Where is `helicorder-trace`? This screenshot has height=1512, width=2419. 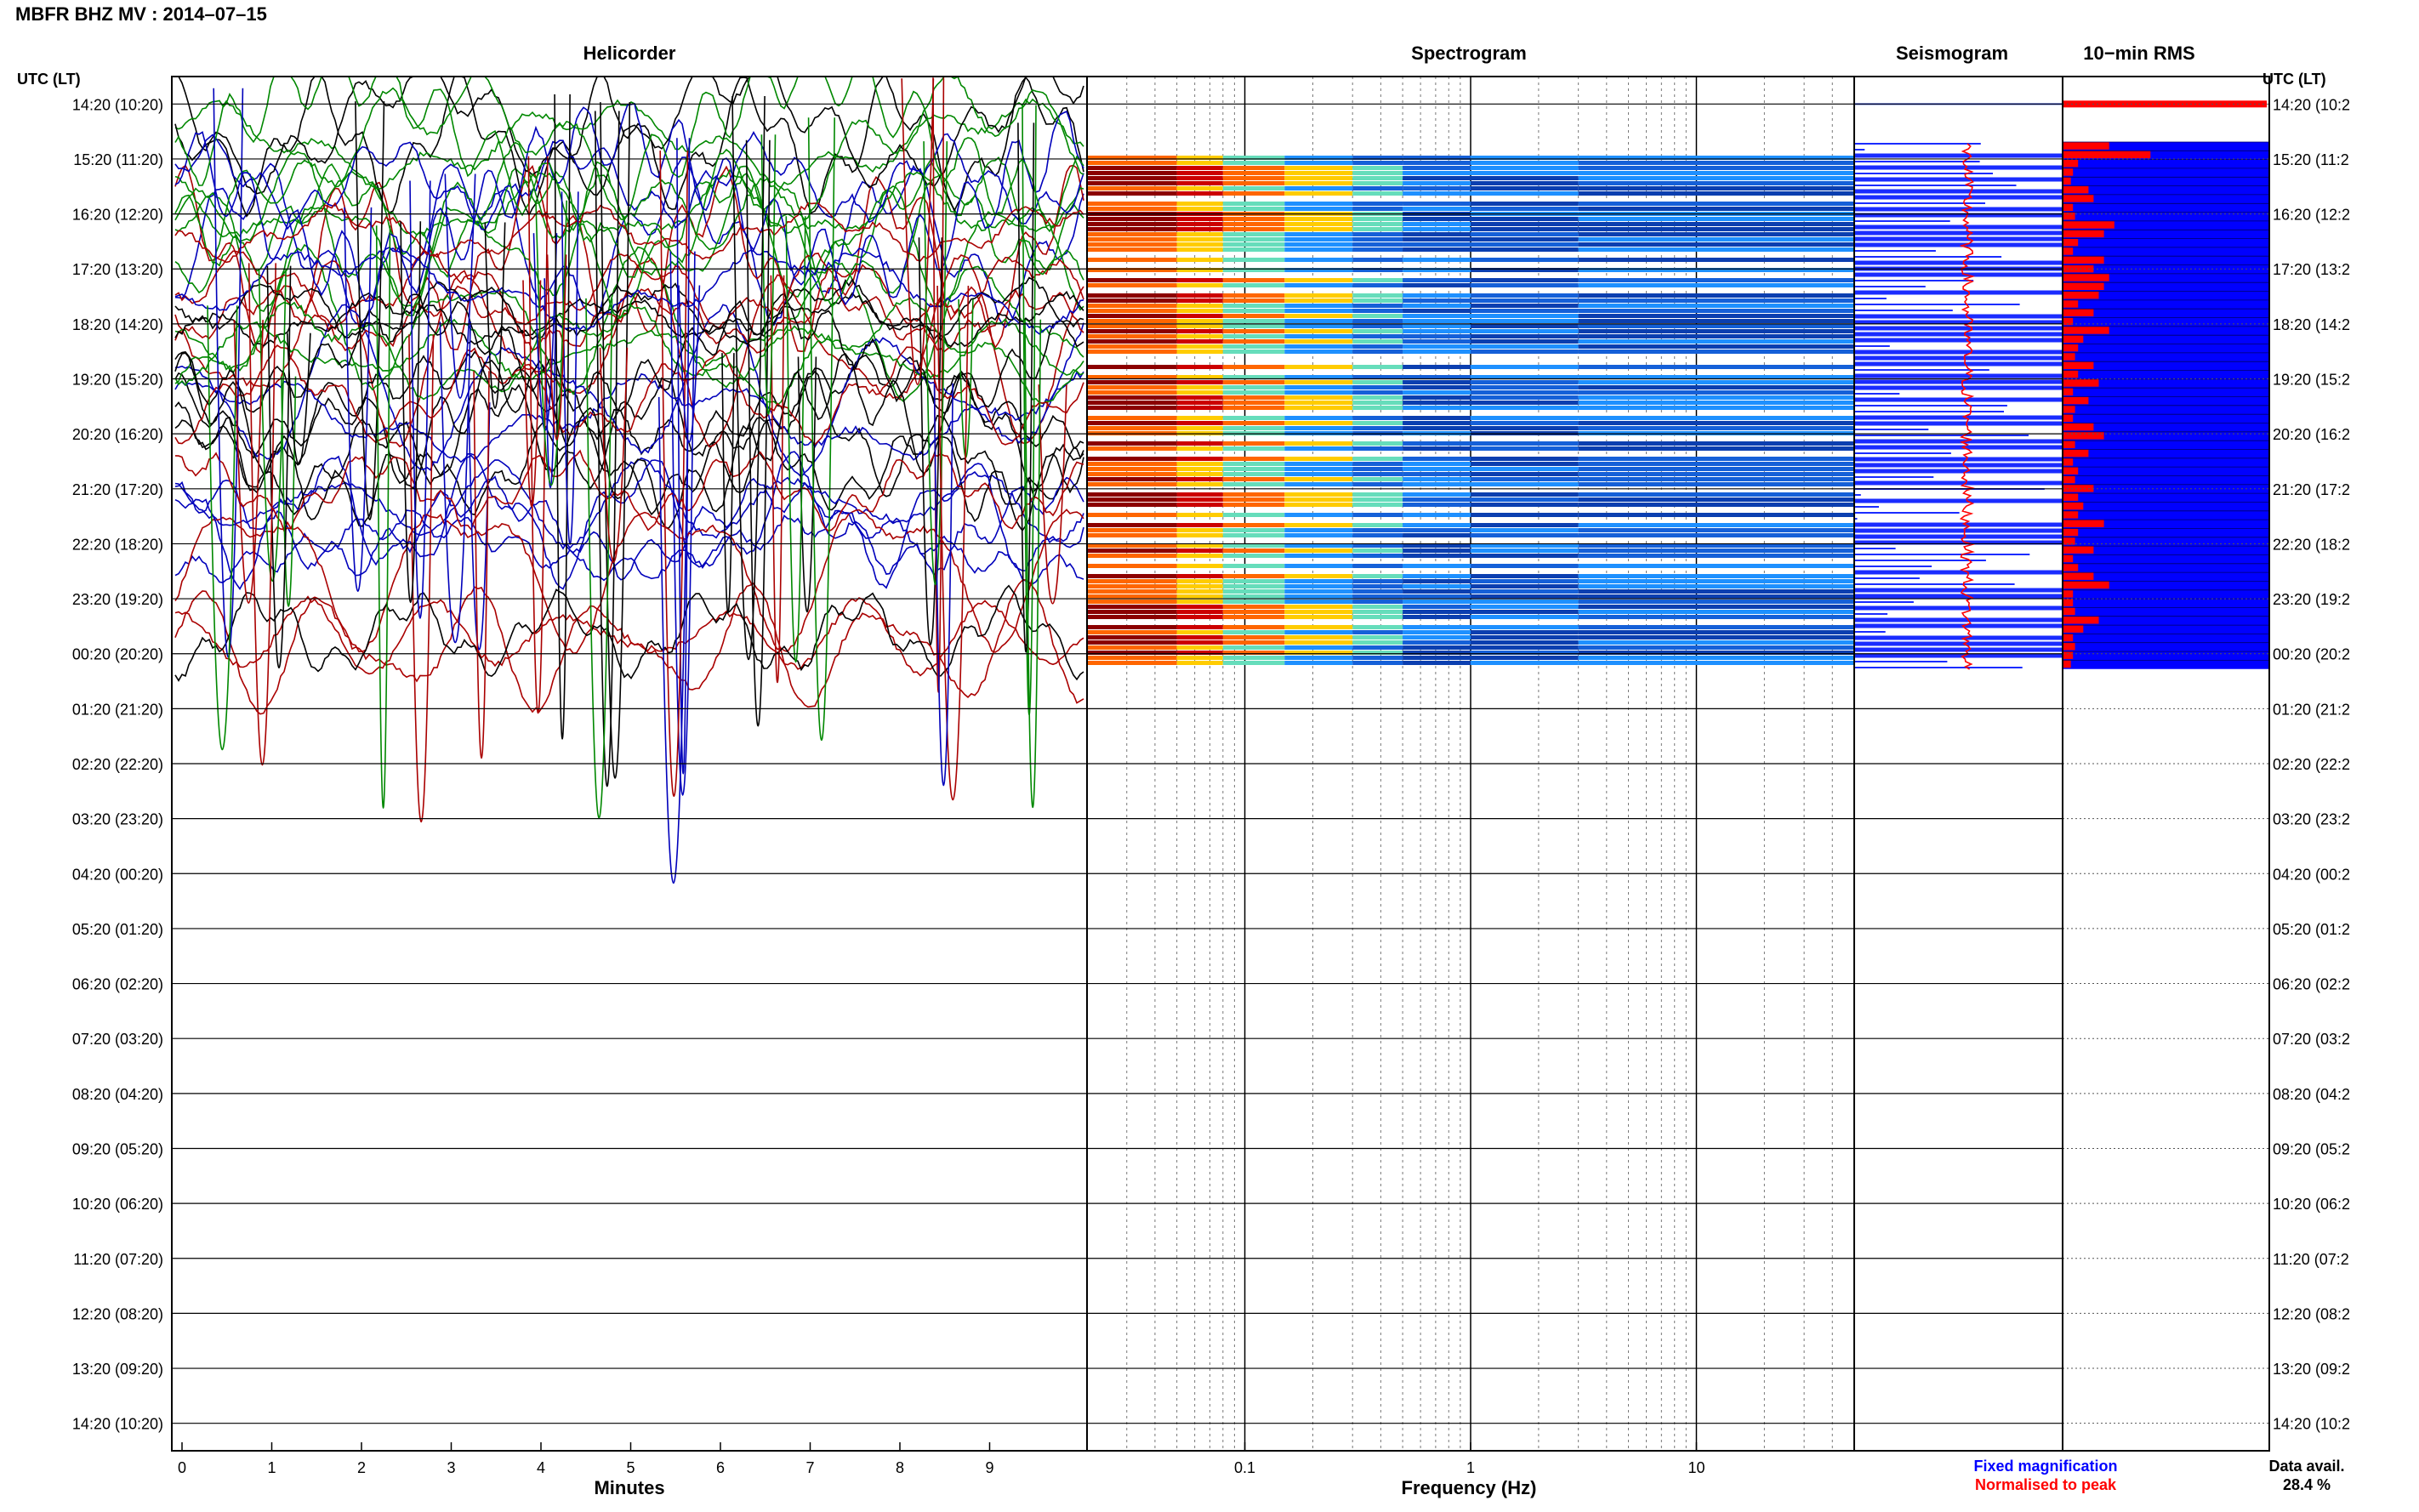
helicorder-trace is located at coordinates (629, 521).